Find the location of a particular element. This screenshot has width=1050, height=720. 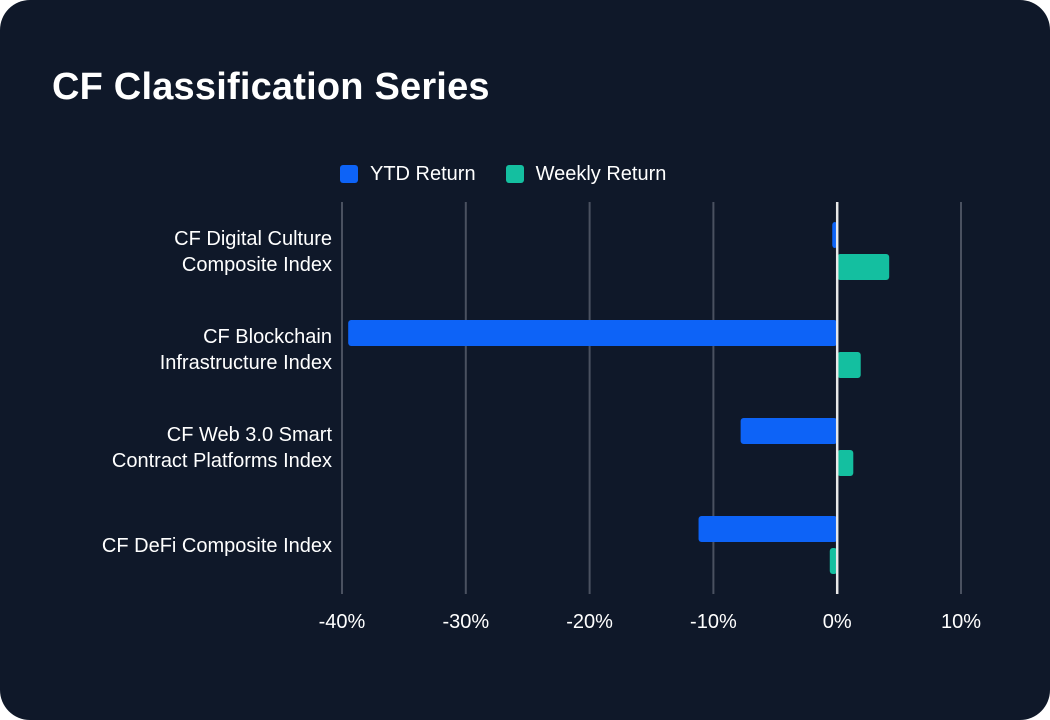

x-tick-label: -10% is located at coordinates (713, 622).